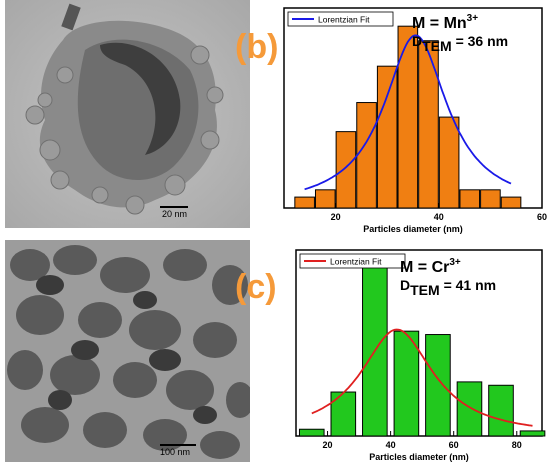  I want to click on scale-label-b: 20 nm, so click(175, 214).